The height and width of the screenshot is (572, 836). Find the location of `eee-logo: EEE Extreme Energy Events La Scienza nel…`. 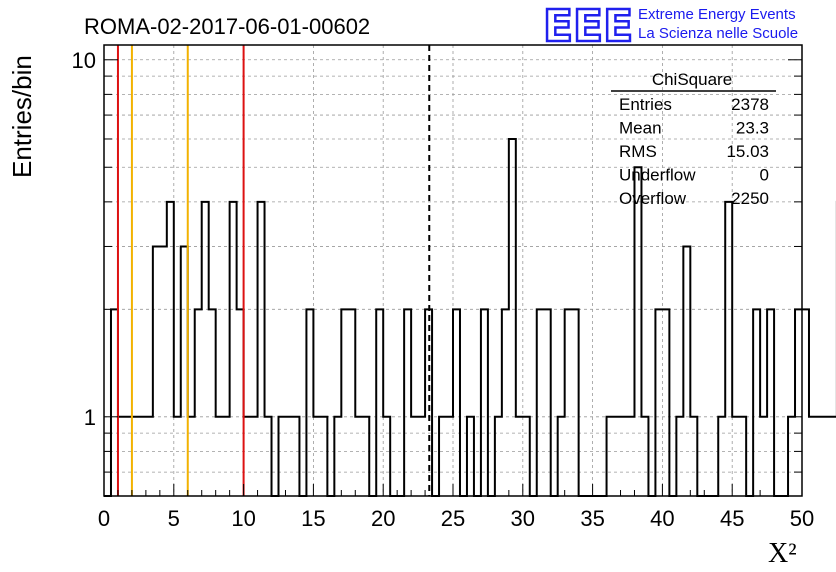

eee-logo: EEE Extreme Energy Events La Scienza nel… is located at coordinates (670, 26).